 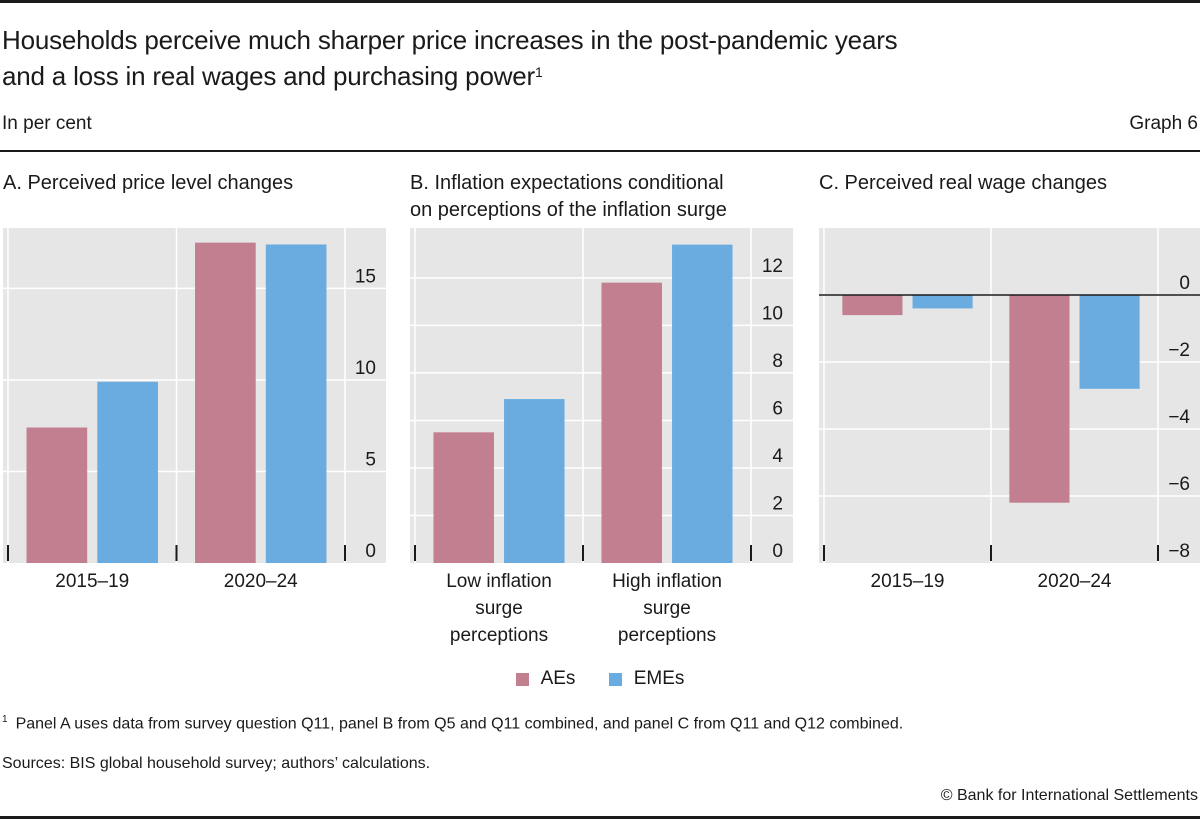 What do you see at coordinates (600, 680) in the screenshot?
I see `legend: AEs EMEs` at bounding box center [600, 680].